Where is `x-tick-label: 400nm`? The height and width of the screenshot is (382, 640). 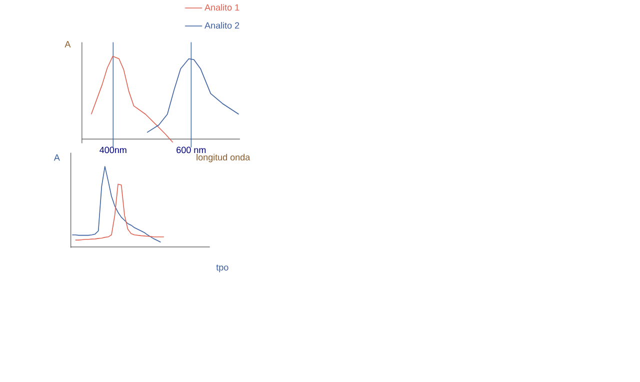 x-tick-label: 400nm is located at coordinates (113, 149).